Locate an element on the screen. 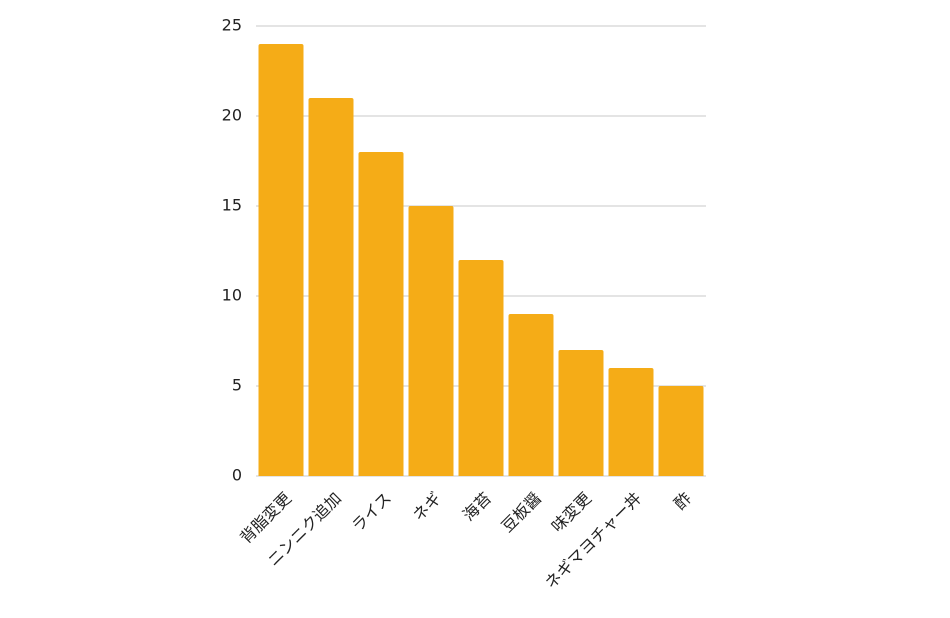  y-tick-label: 5 is located at coordinates (237, 385).